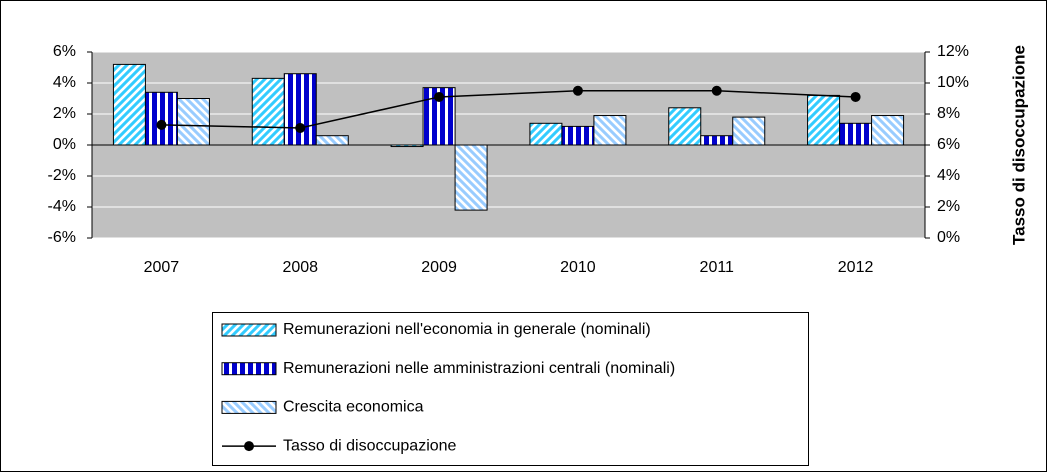 Image resolution: width=1047 pixels, height=472 pixels. Describe the element at coordinates (948, 206) in the screenshot. I see `y2-tick-label: 2%` at that location.